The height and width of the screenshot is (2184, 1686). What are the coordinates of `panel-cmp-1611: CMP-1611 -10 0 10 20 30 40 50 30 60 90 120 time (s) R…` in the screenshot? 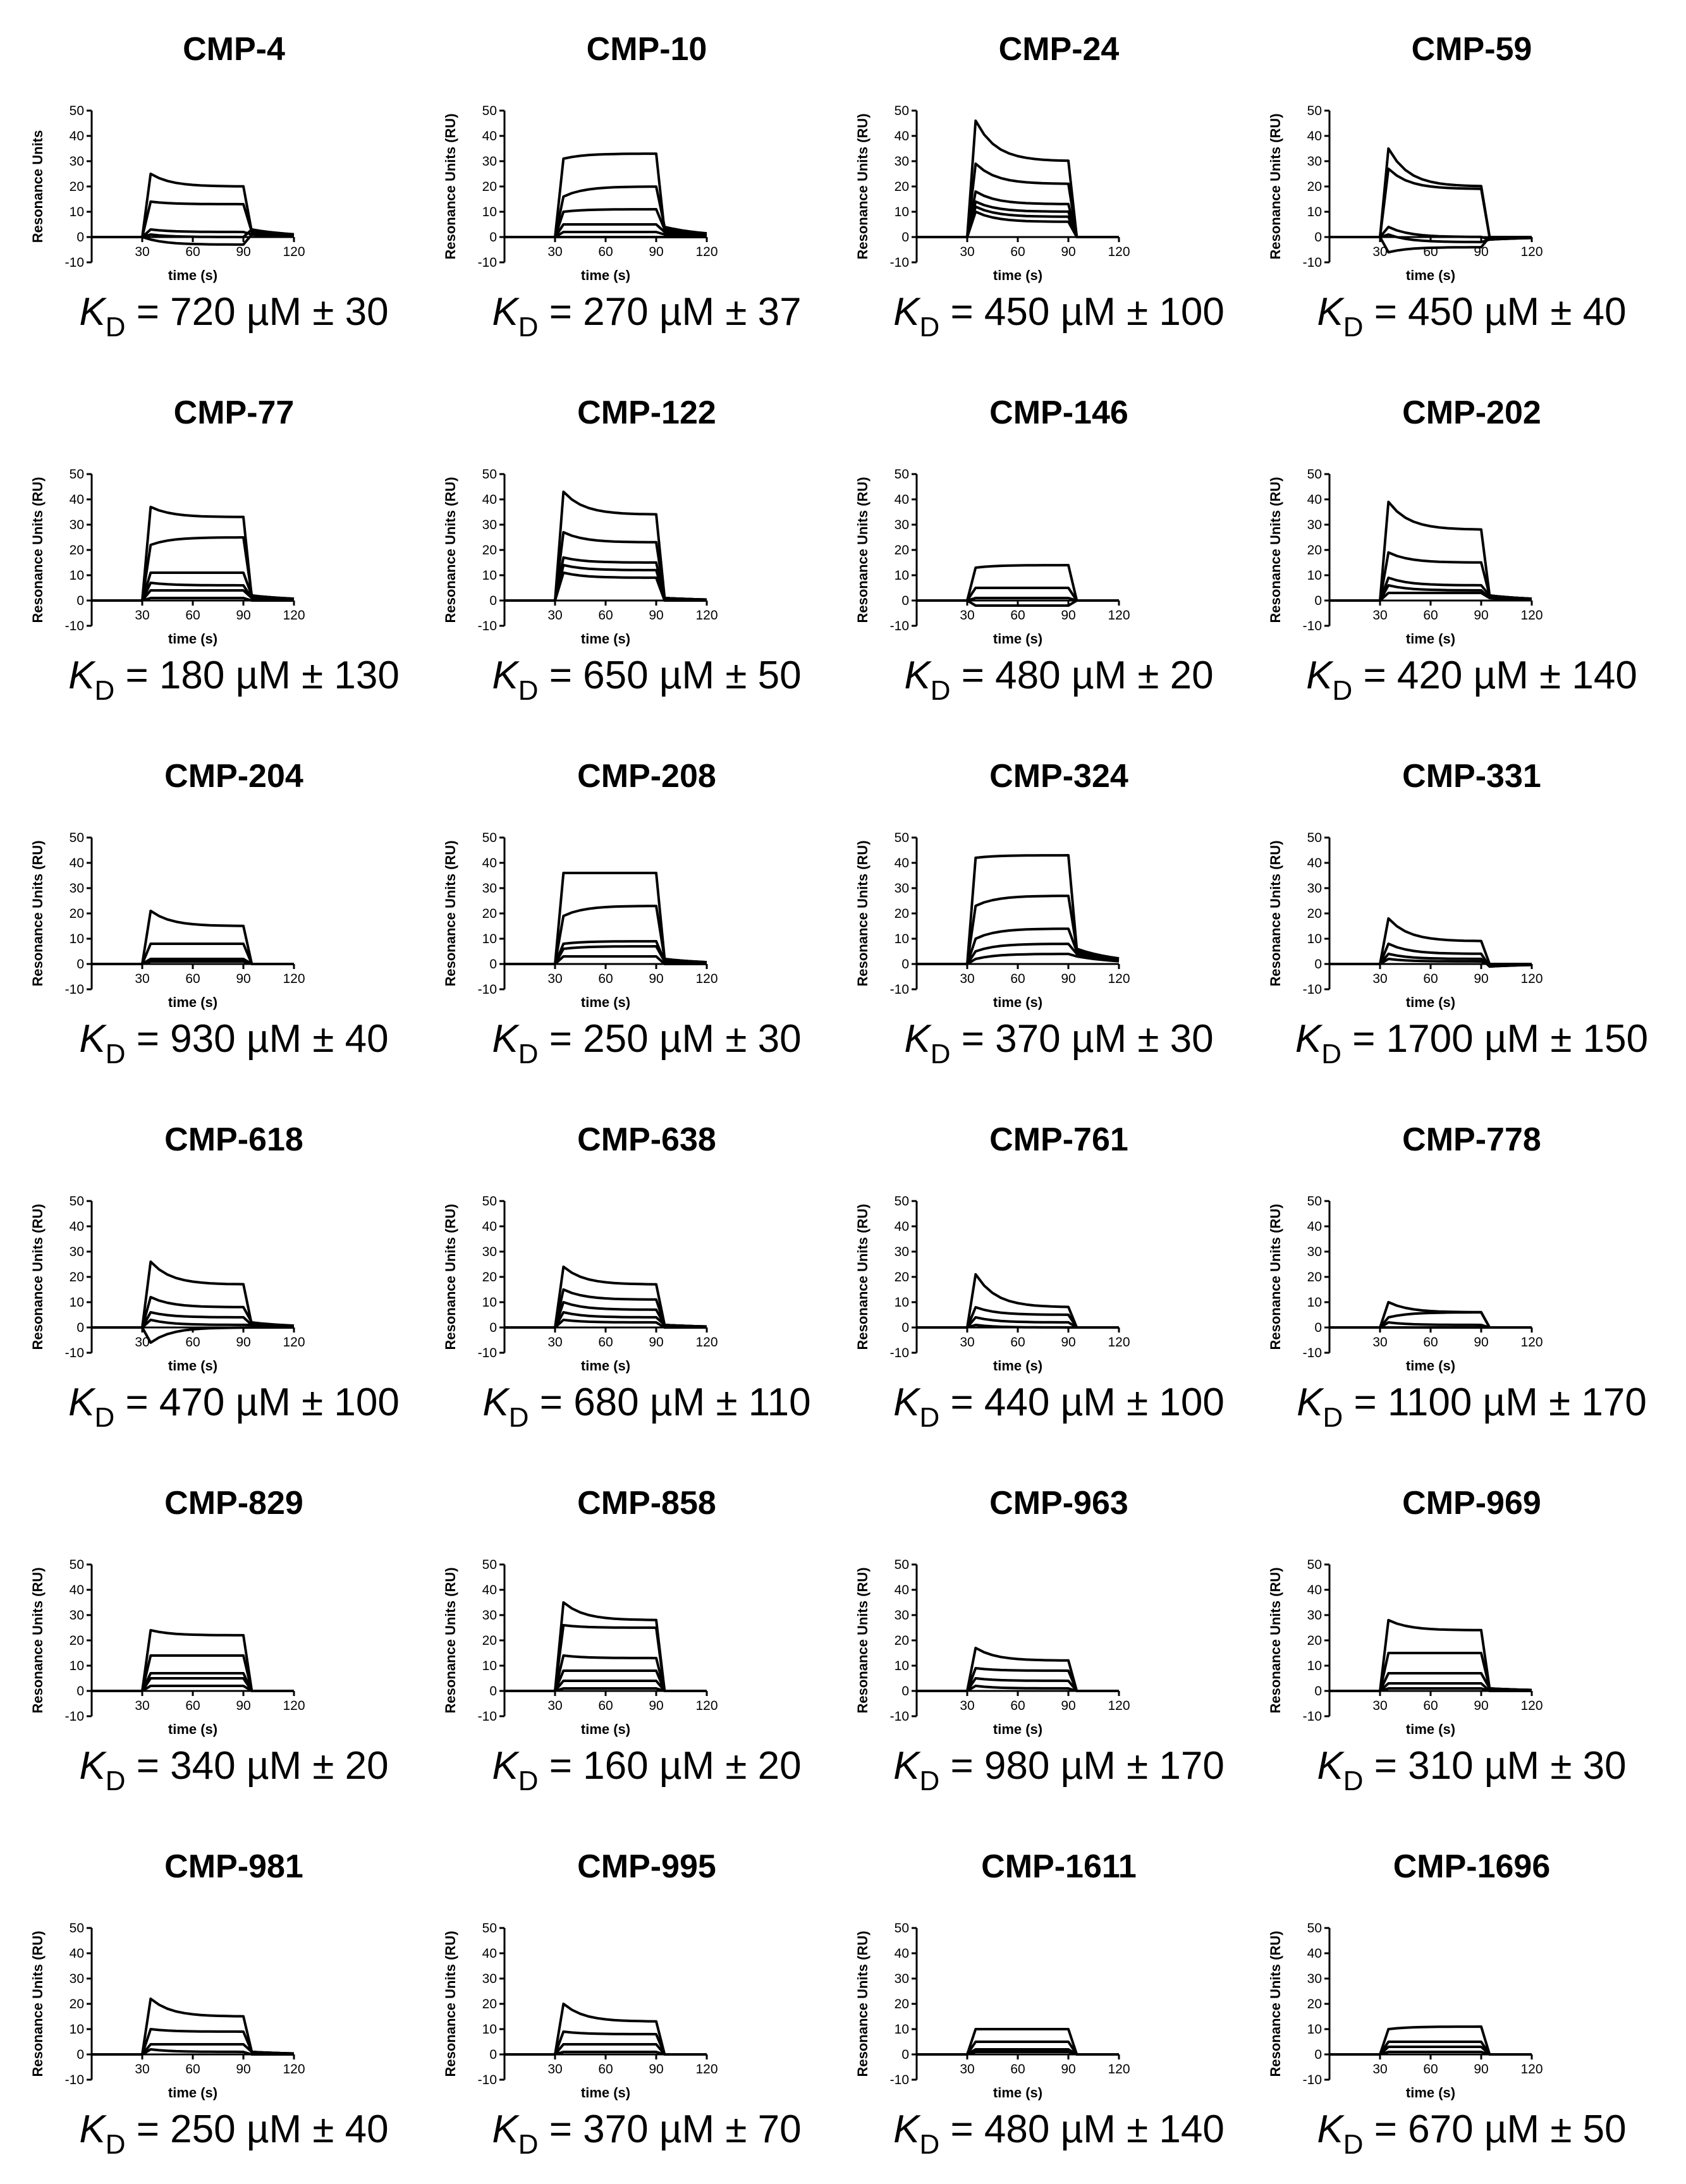 It's located at (1059, 2007).